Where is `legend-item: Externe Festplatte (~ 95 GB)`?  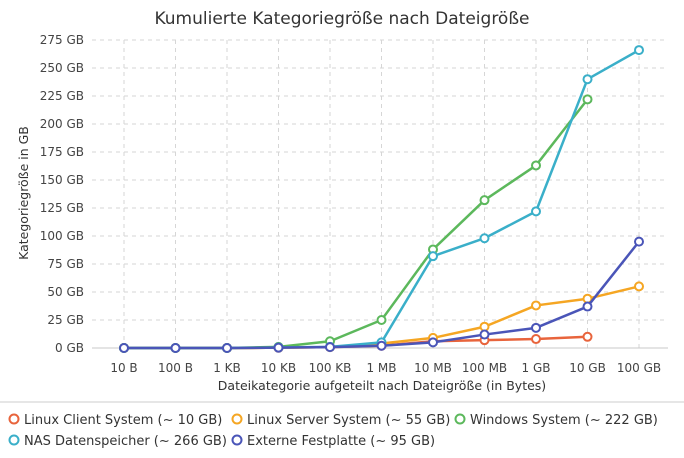
legend-item: Externe Festplatte (~ 95 GB) is located at coordinates (333, 441).